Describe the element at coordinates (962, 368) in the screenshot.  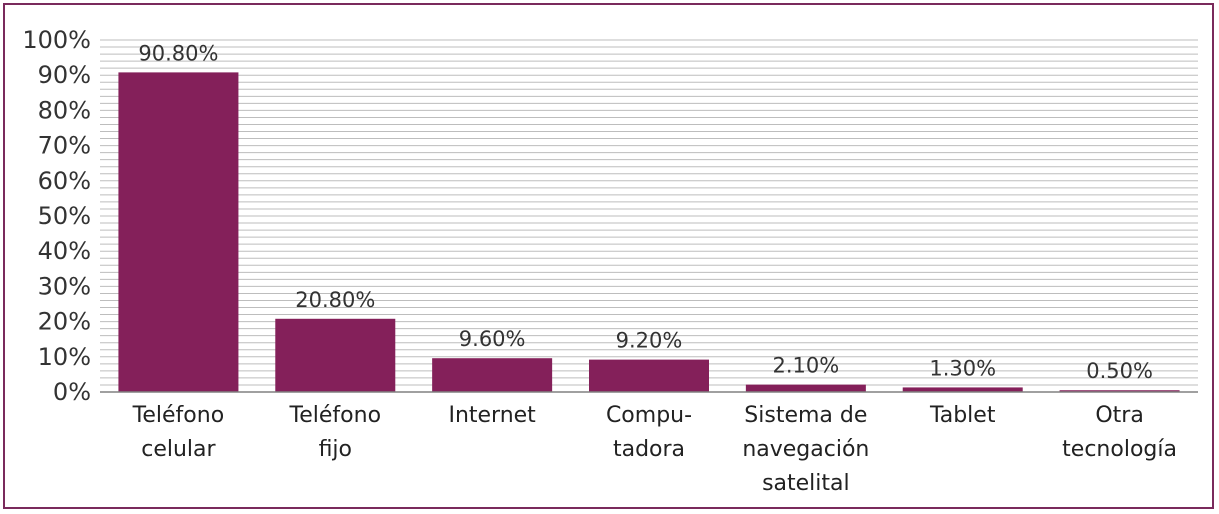
I see `data-label: 1.30%` at that location.